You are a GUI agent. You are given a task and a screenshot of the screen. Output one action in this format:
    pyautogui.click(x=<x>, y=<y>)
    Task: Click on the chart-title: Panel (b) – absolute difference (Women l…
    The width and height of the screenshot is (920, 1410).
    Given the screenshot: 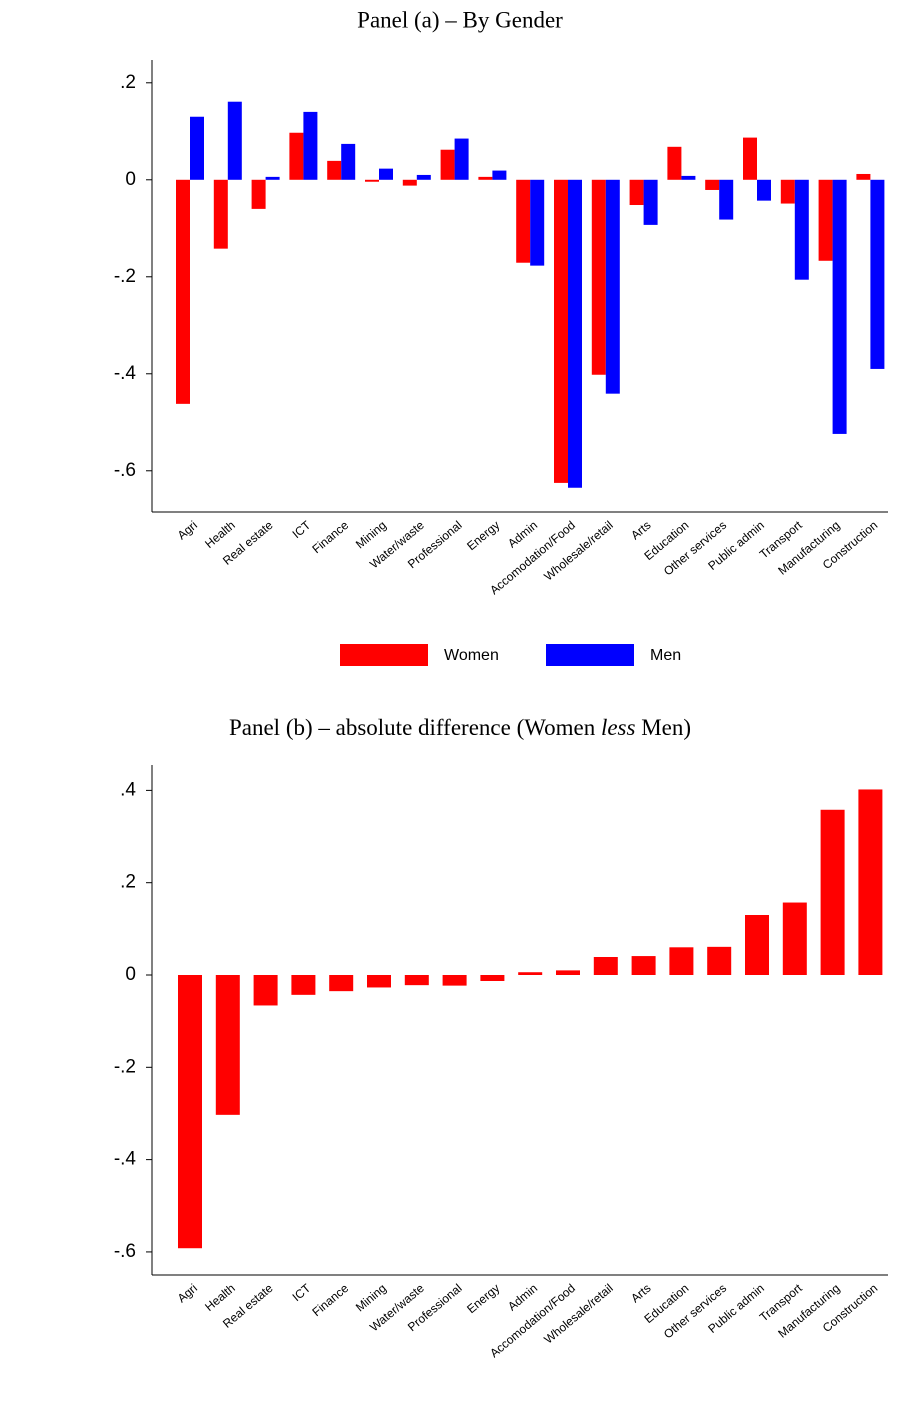 What is the action you would take?
    pyautogui.click(x=460, y=727)
    